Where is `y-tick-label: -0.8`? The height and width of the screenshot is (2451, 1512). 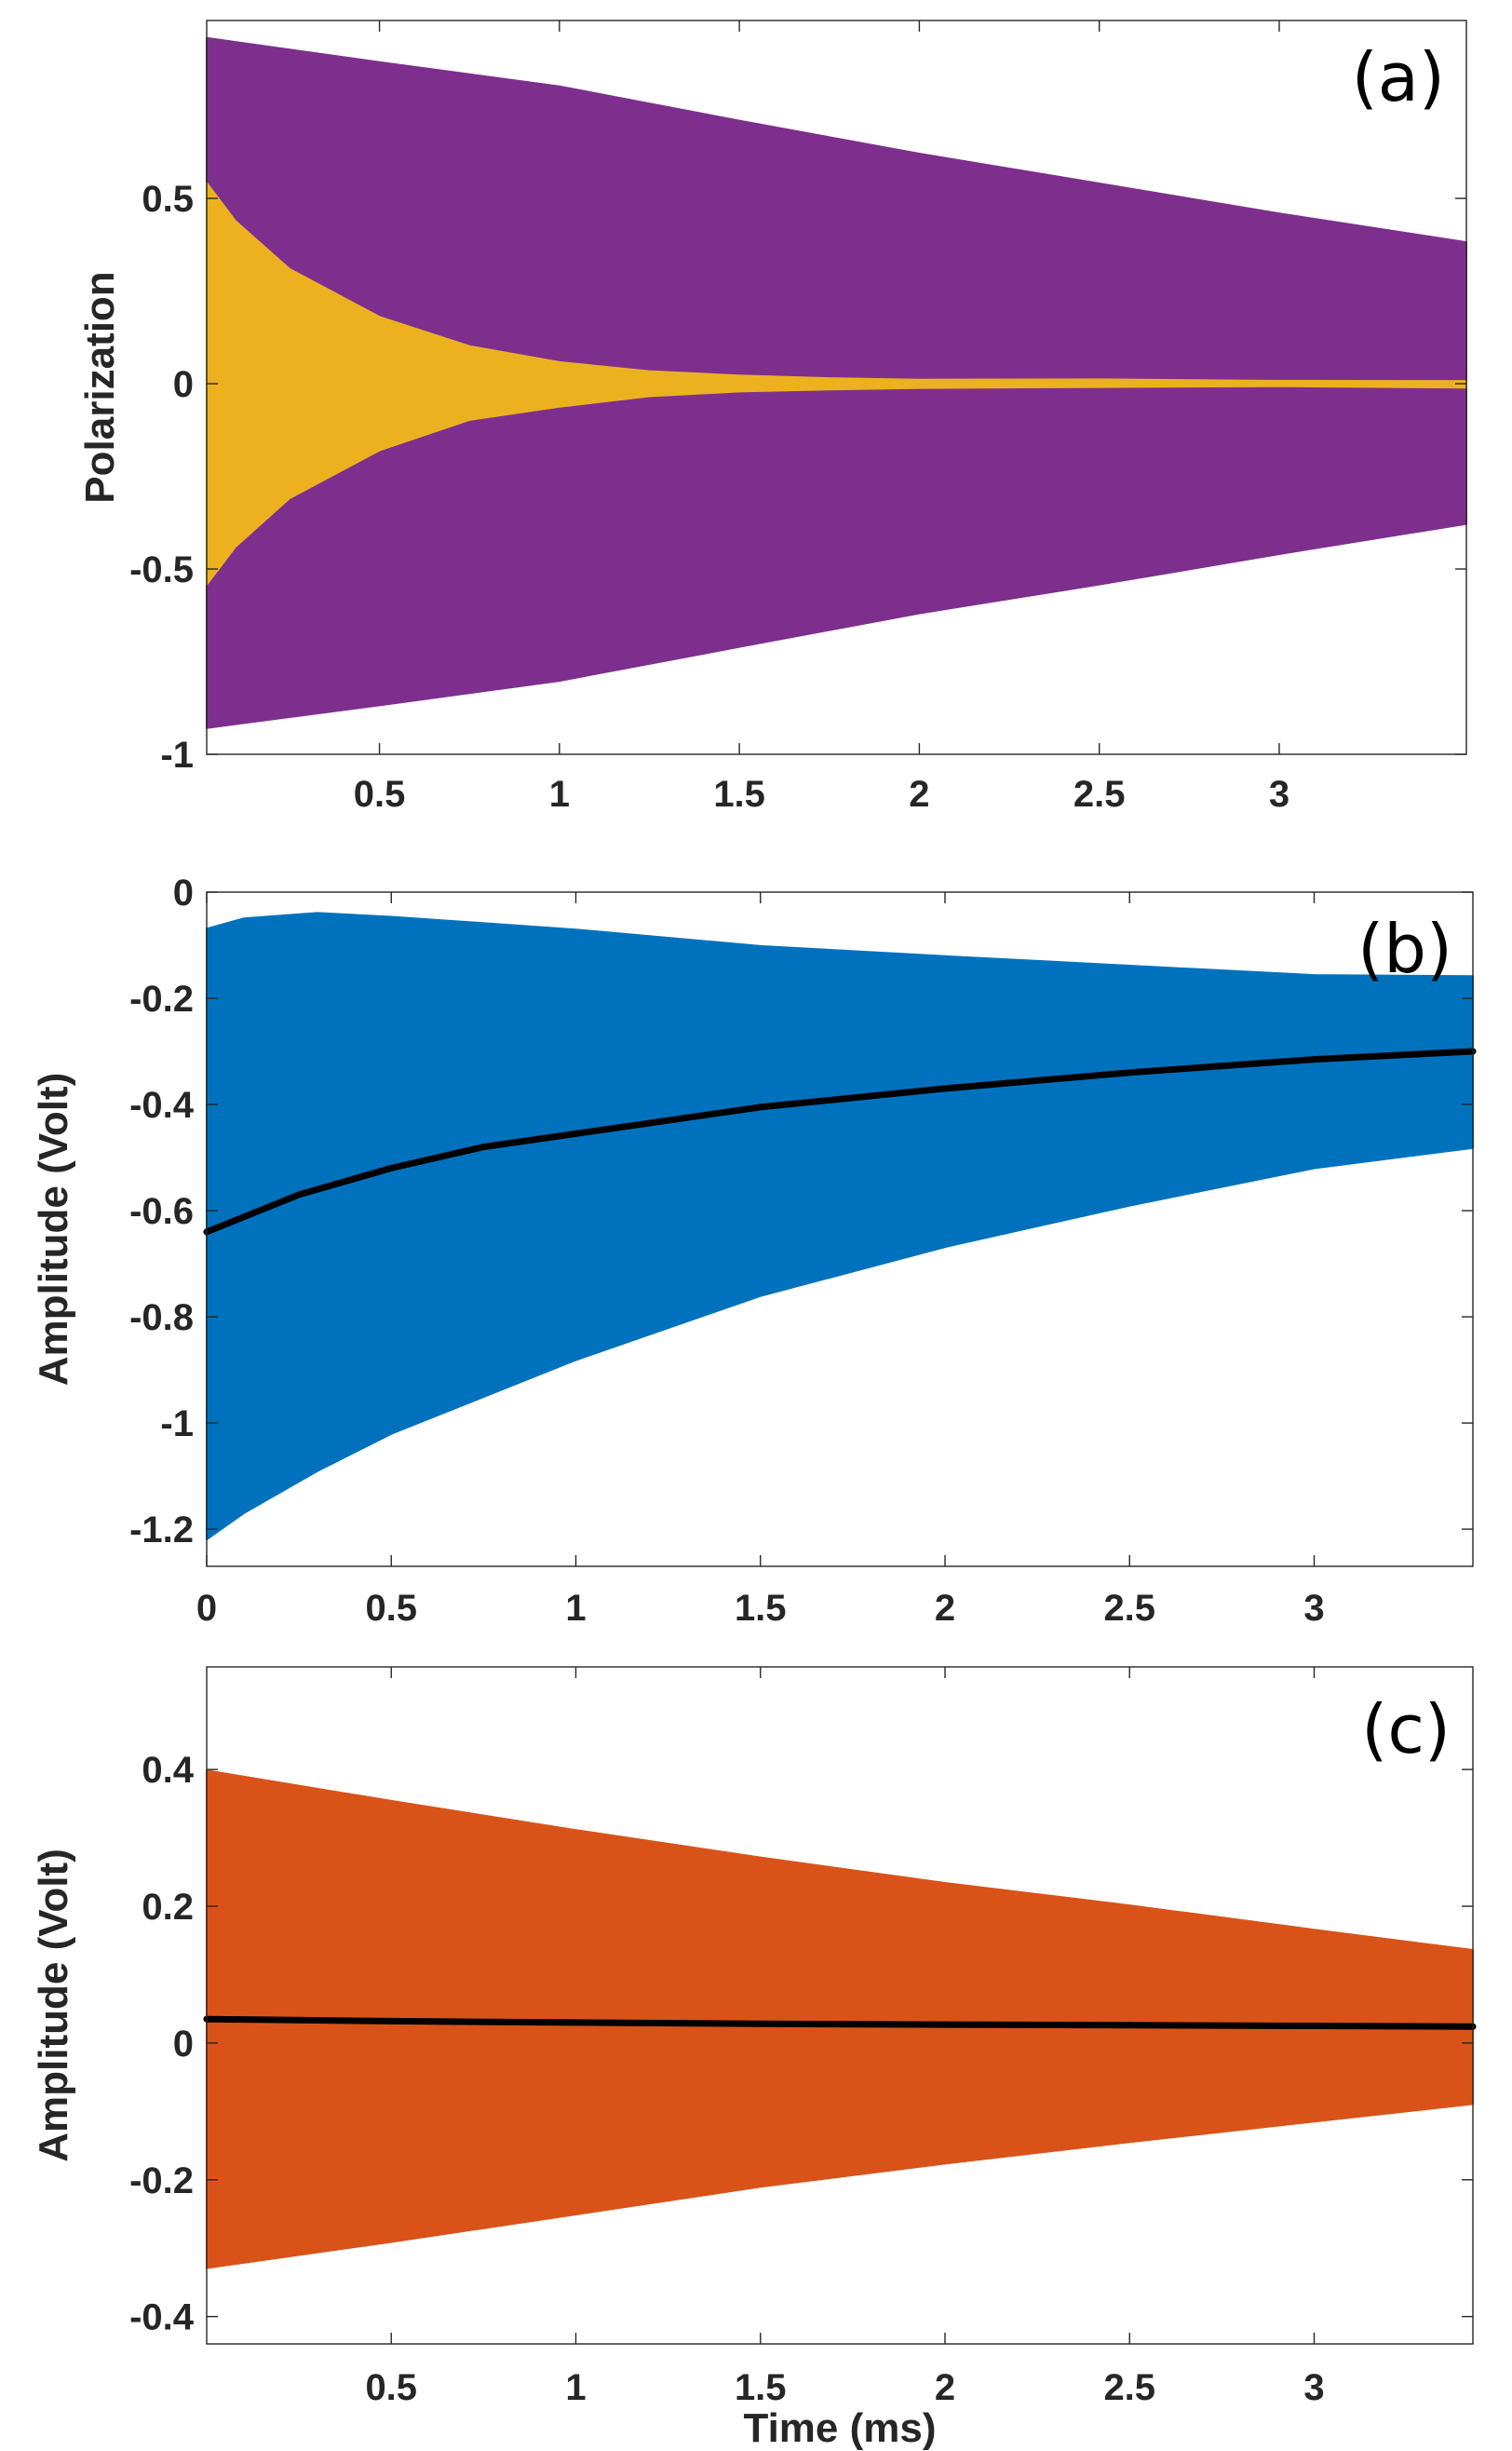
y-tick-label: -0.8 is located at coordinates (162, 1317).